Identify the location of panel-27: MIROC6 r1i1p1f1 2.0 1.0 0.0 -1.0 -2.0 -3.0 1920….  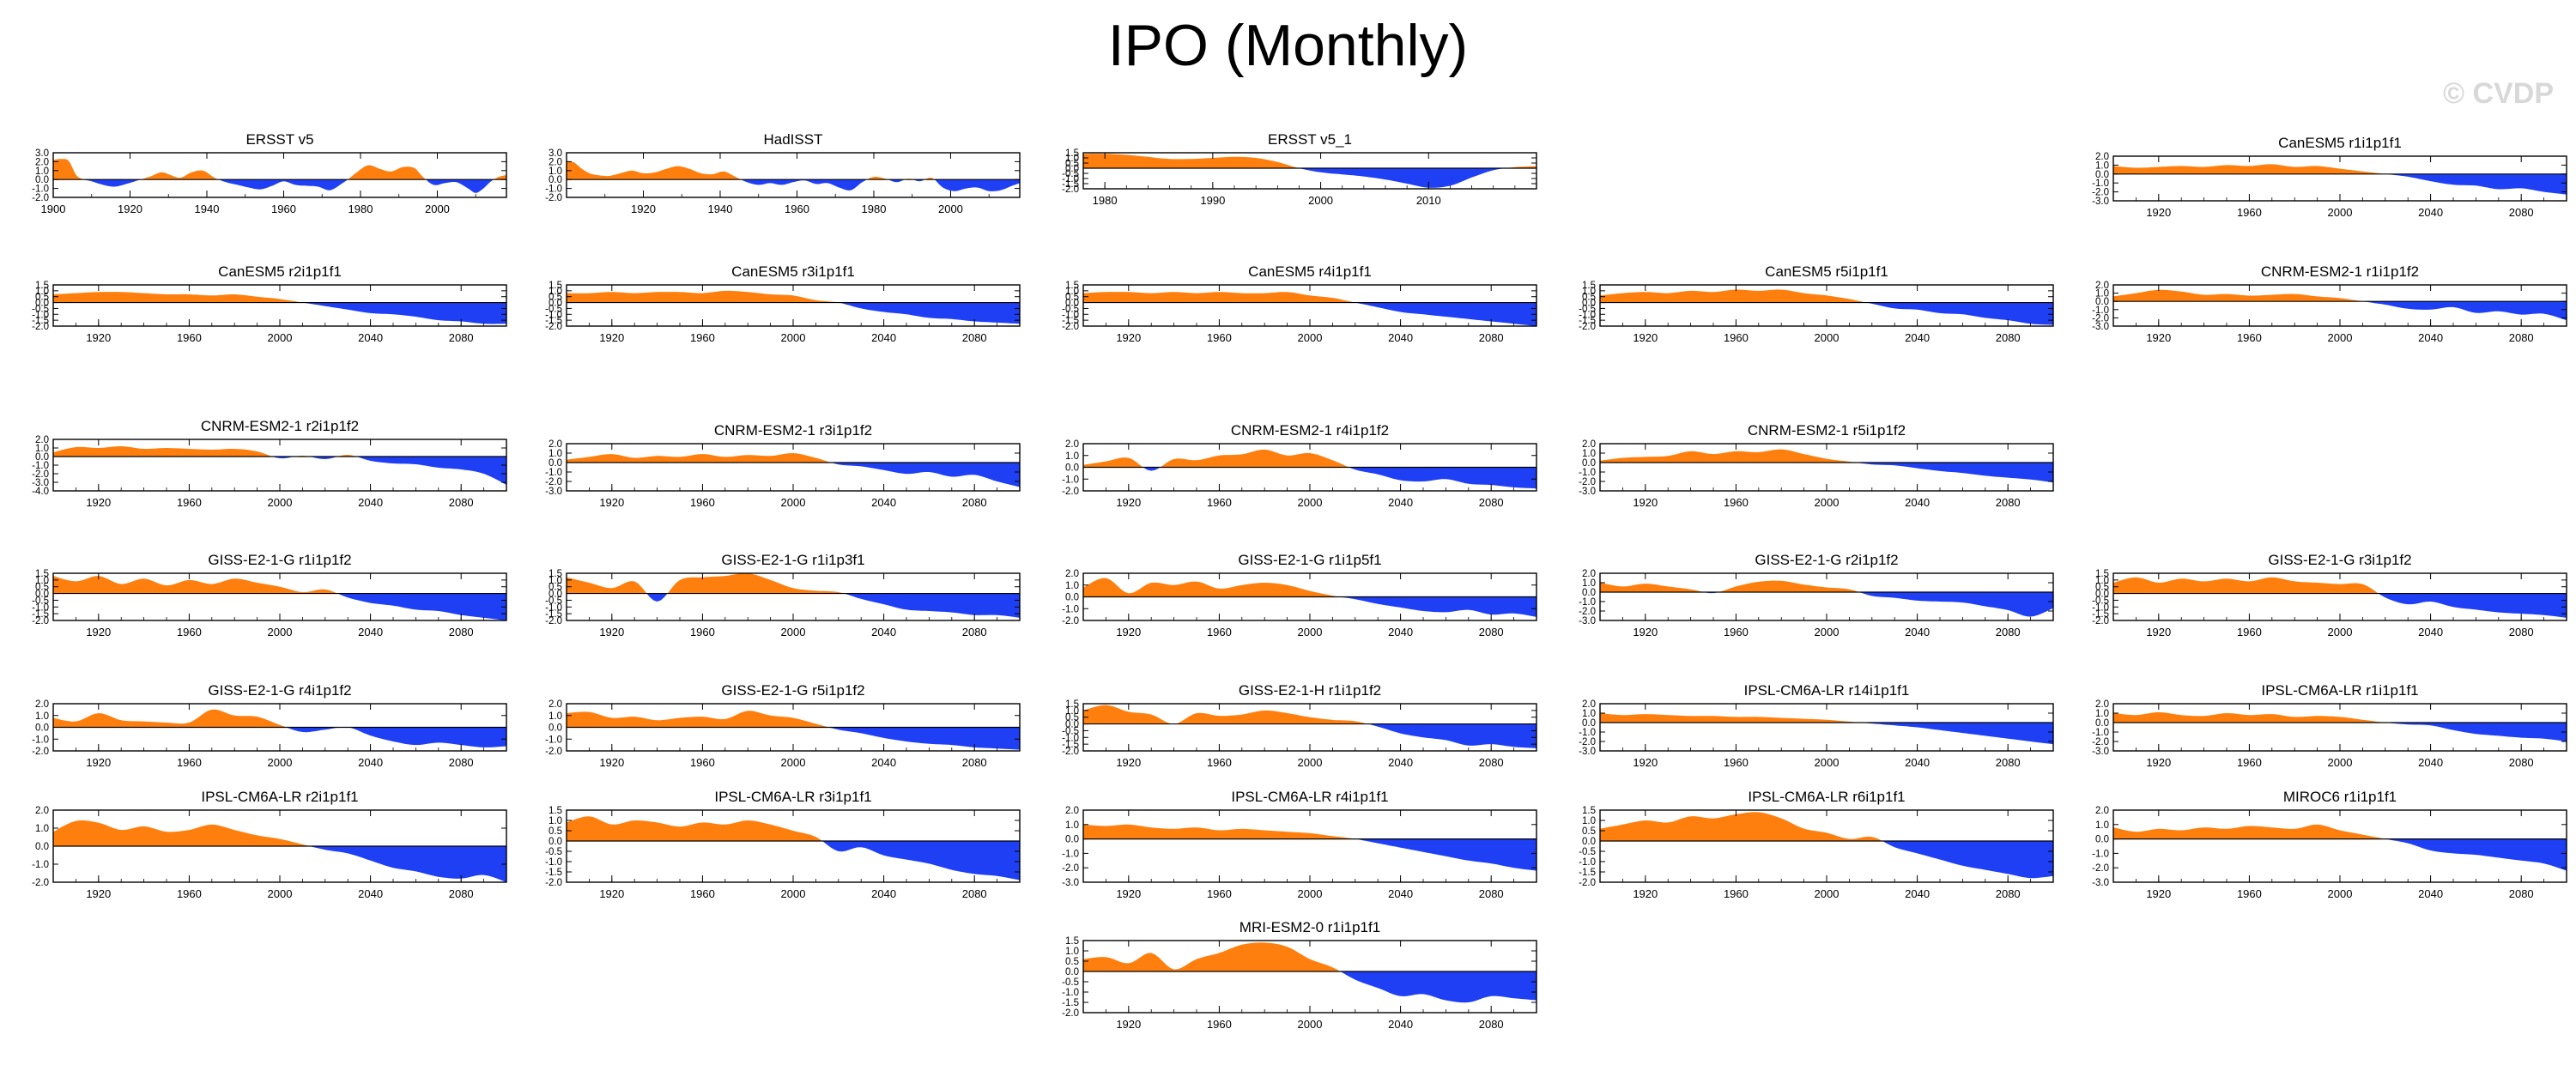
(2329, 845).